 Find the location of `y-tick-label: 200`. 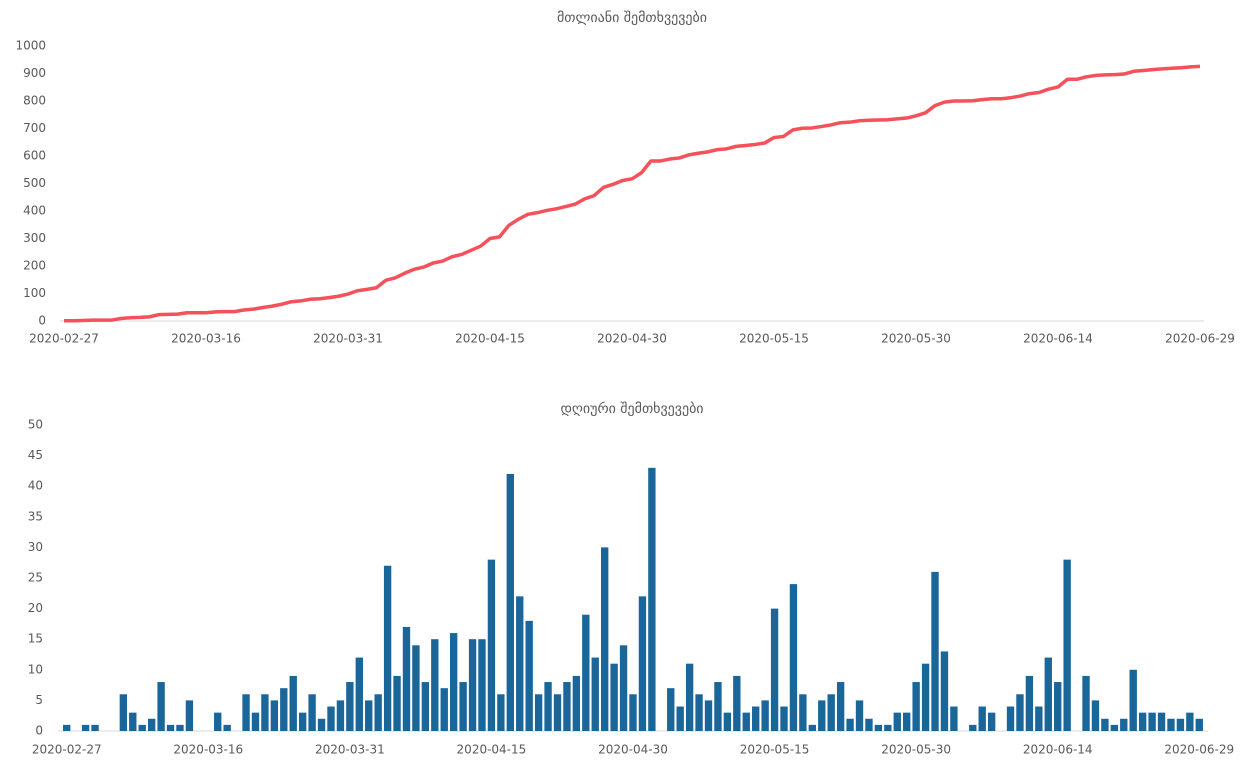

y-tick-label: 200 is located at coordinates (34, 266).